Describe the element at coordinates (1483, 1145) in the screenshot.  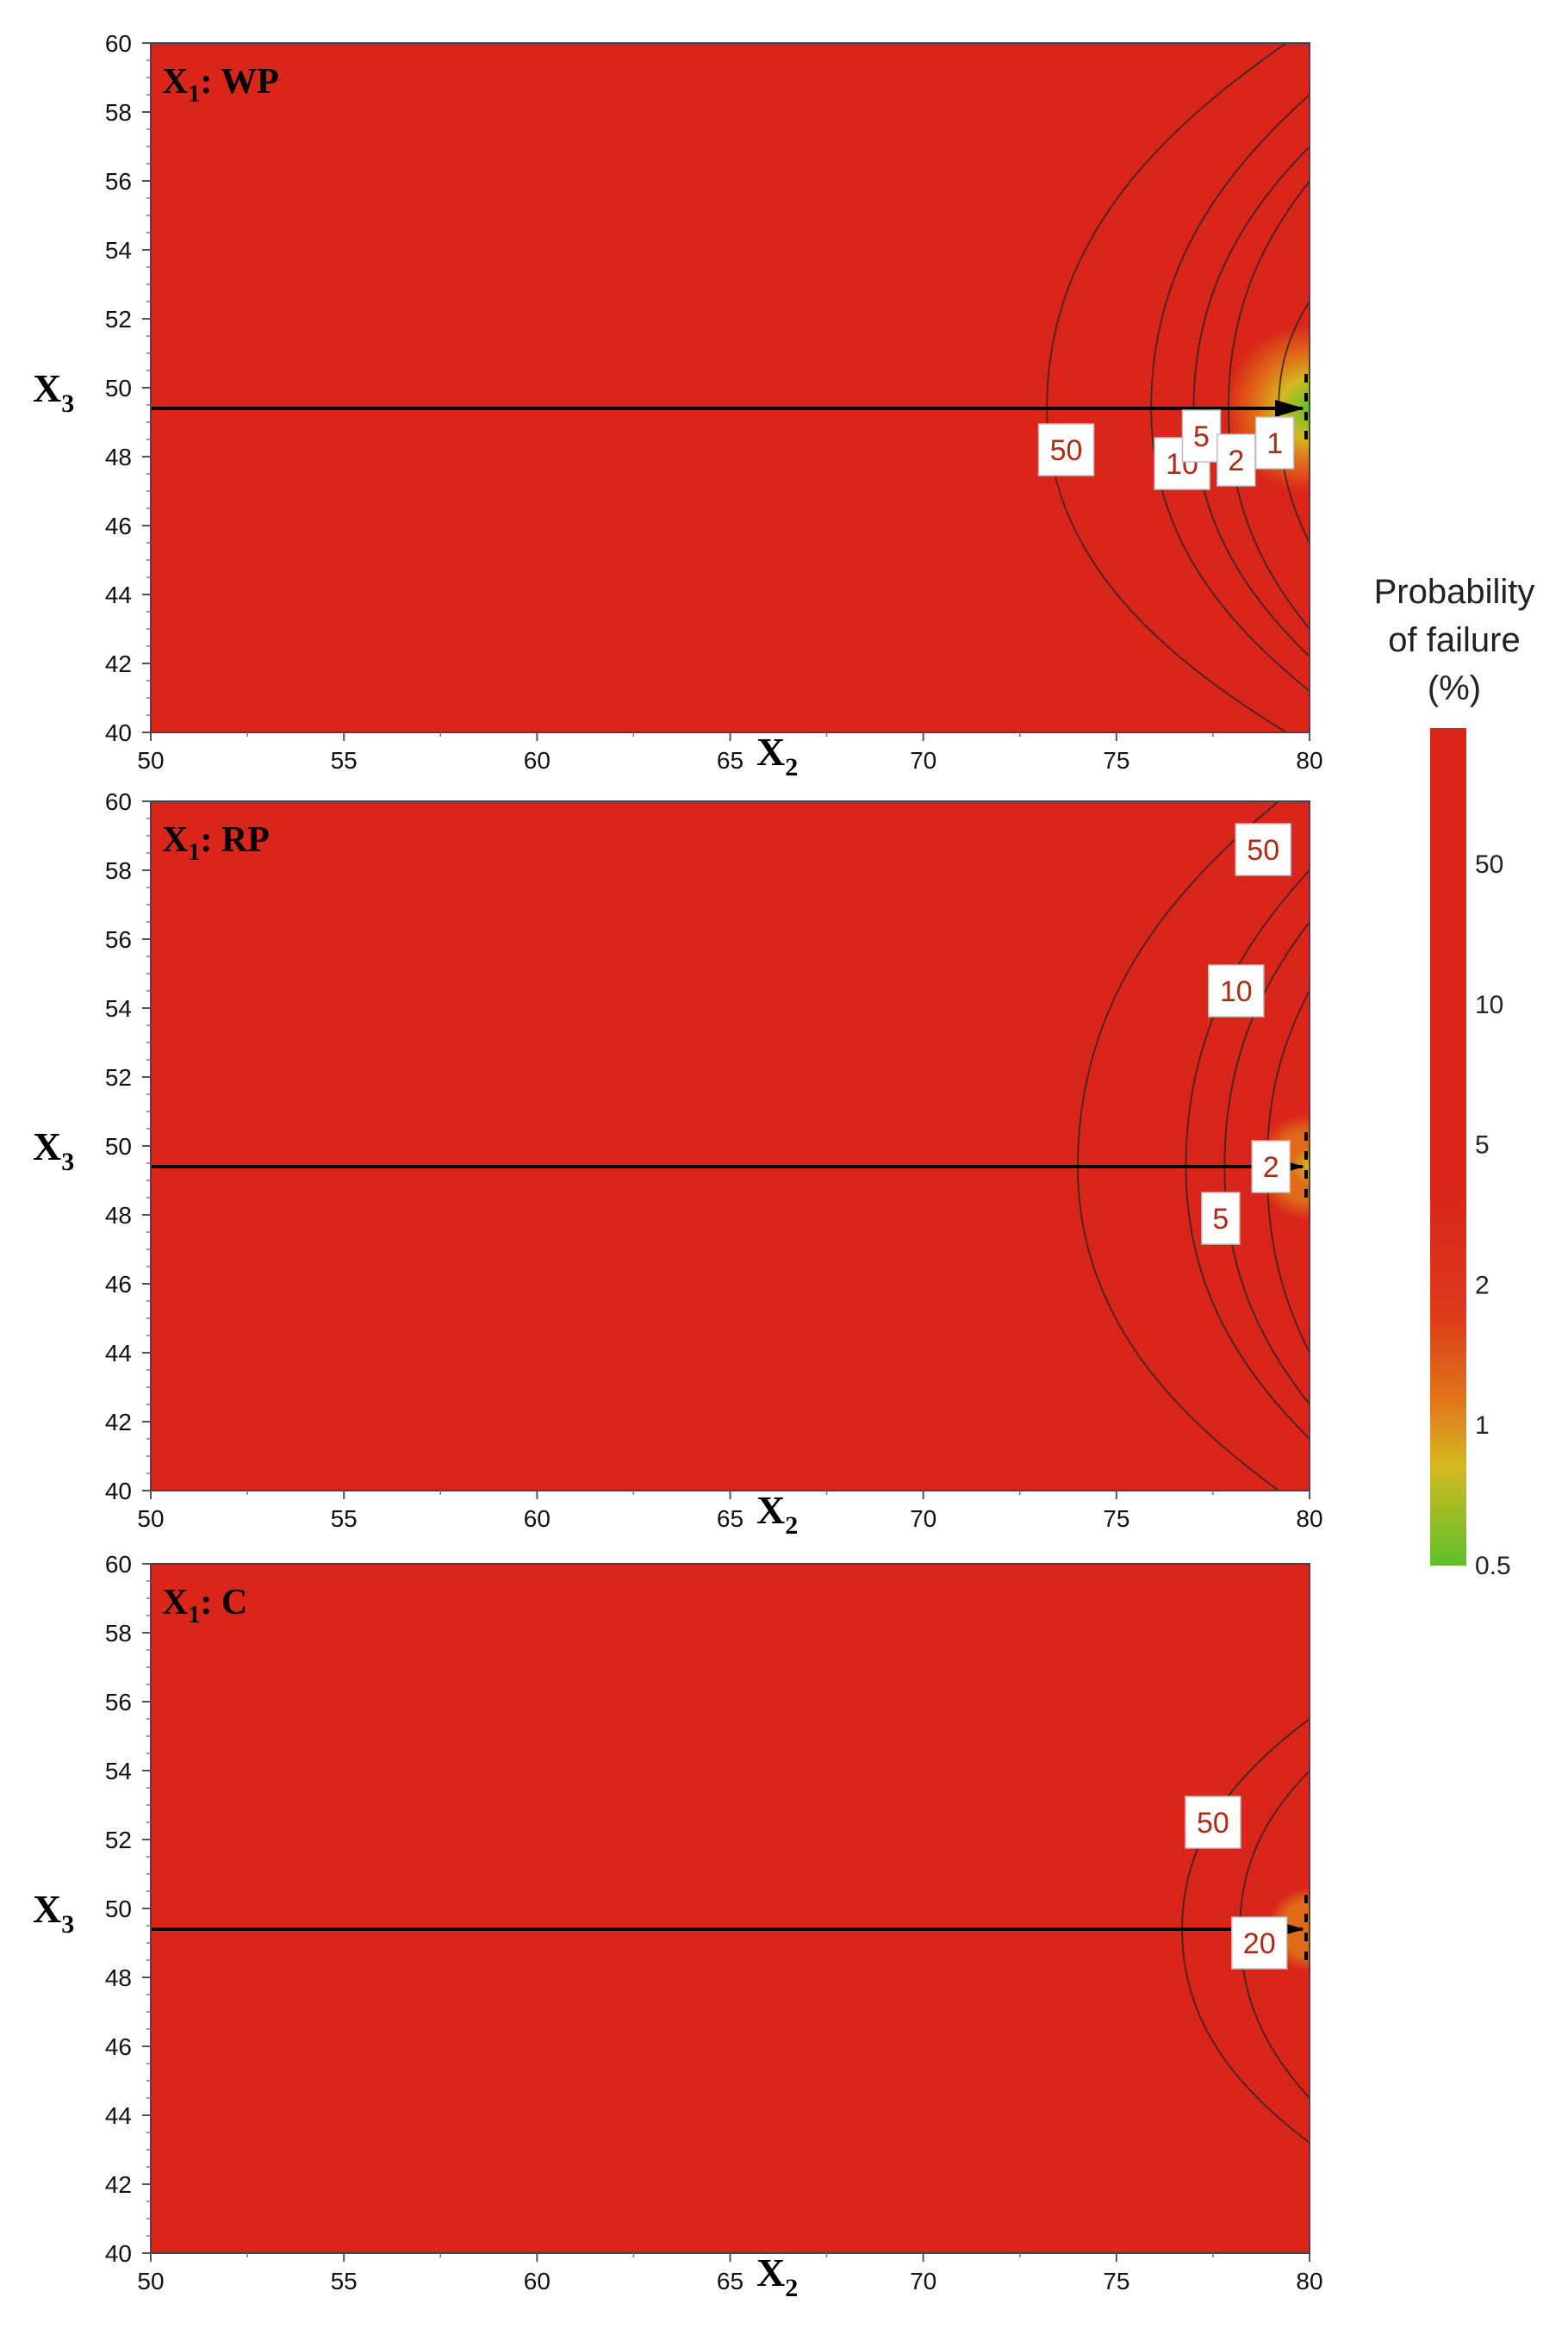
I see `colorbar-tick-label: 5` at that location.